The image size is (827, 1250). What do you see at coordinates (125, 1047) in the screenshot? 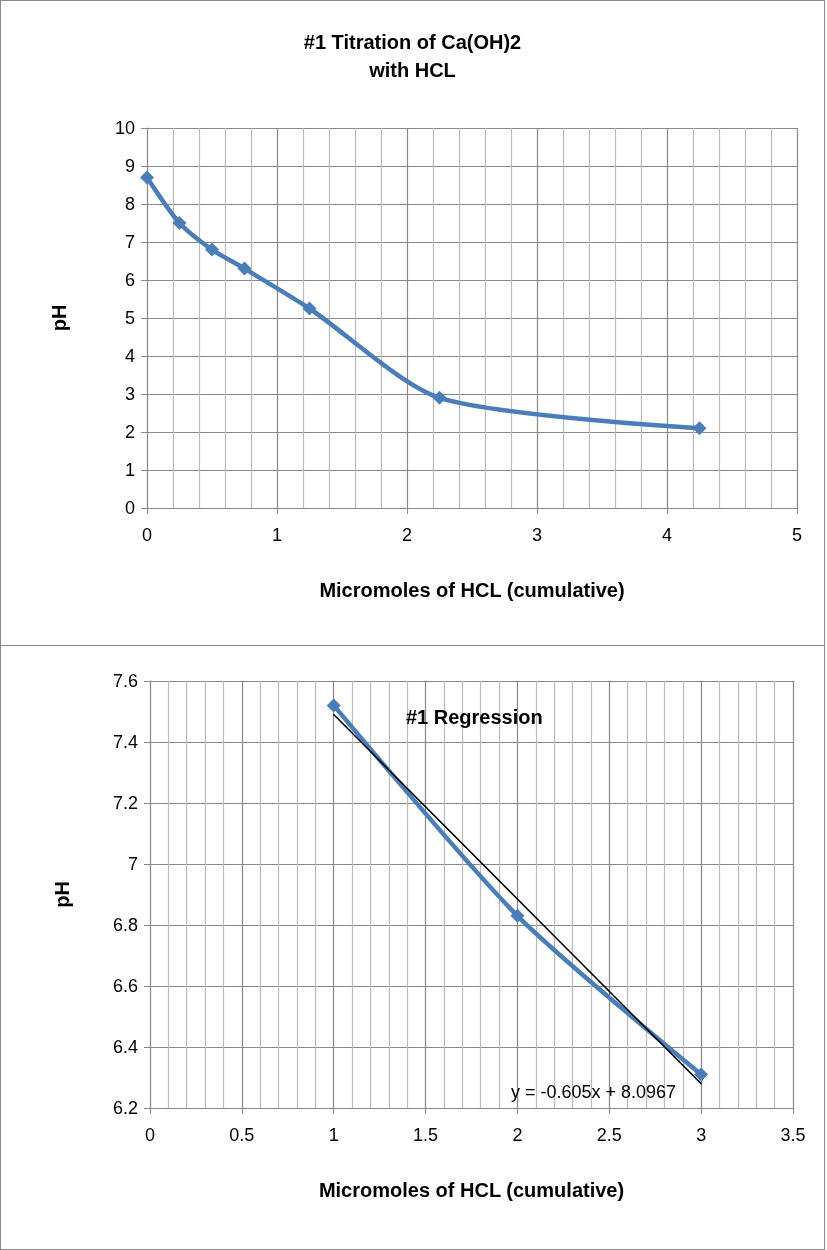
I see `y-tick-label: 6.4` at bounding box center [125, 1047].